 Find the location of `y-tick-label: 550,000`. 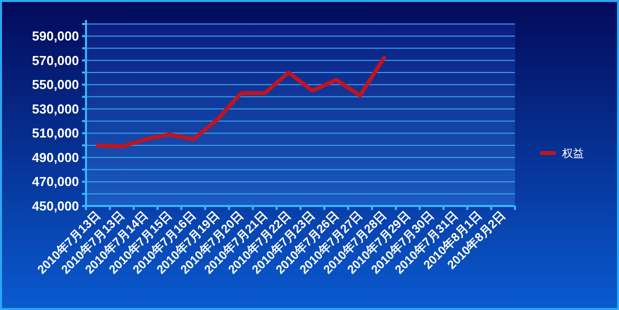

y-tick-label: 550,000 is located at coordinates (55, 84).